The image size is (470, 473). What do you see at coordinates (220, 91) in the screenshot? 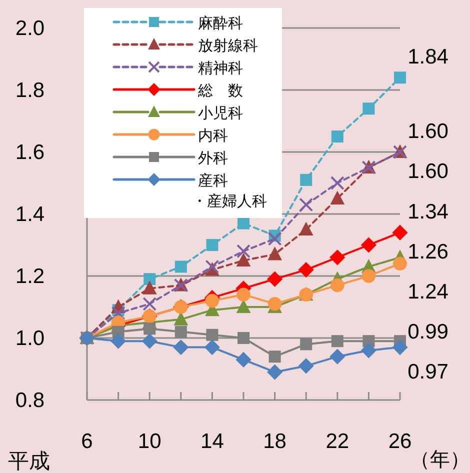
I see `legend-label: 総 数` at bounding box center [220, 91].